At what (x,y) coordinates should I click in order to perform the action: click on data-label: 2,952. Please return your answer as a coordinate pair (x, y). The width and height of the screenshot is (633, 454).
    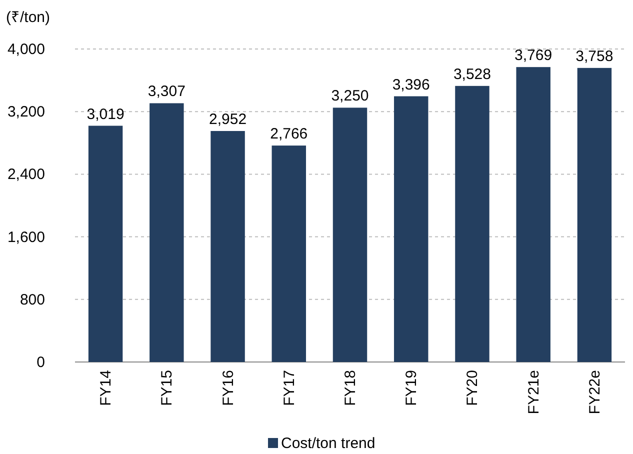
    Looking at the image, I should click on (228, 119).